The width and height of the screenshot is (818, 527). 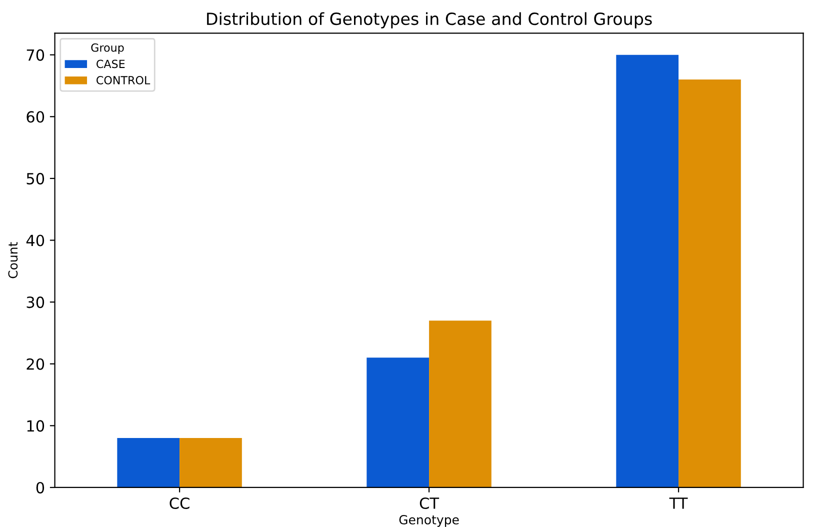 What do you see at coordinates (429, 520) in the screenshot?
I see `x-axis-title: Genotype` at bounding box center [429, 520].